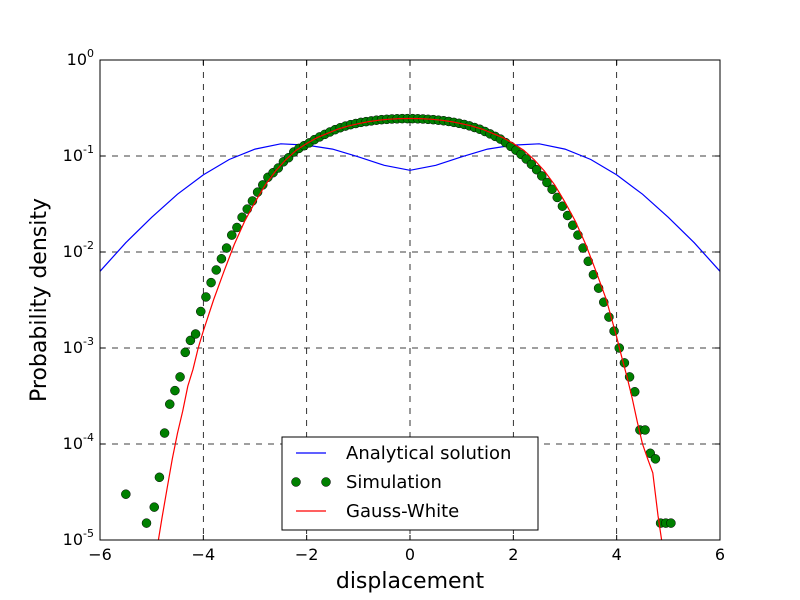 This screenshot has height=600, width=800. Describe the element at coordinates (326, 482) in the screenshot. I see `legend-marker-simulation-right` at that location.